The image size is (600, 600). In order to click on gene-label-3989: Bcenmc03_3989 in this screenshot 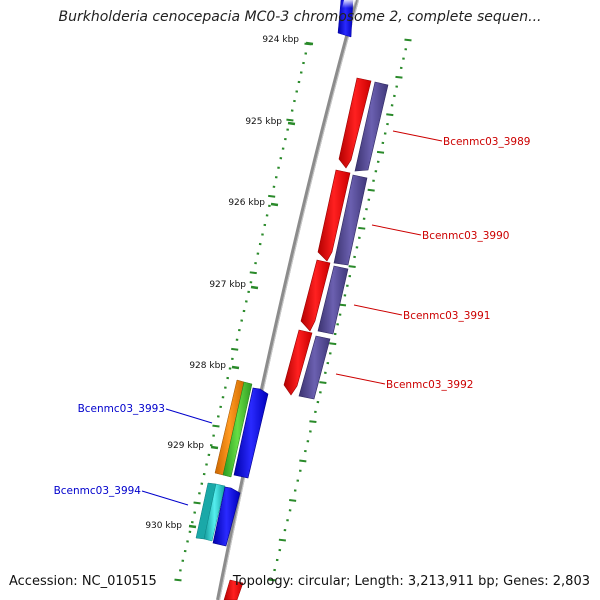, I will do `click(486, 142)`.